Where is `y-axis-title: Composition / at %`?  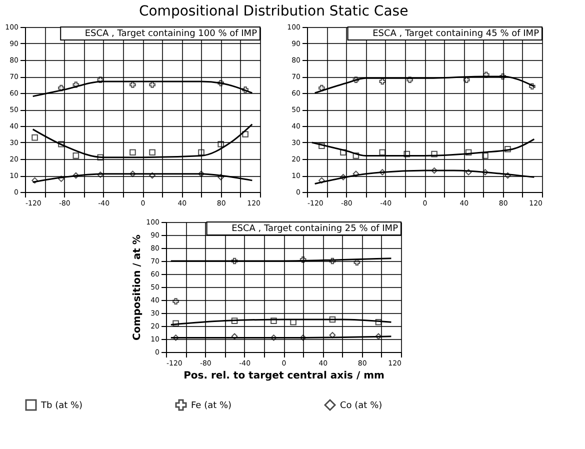
y-axis-title: Composition / at % is located at coordinates (138, 287).